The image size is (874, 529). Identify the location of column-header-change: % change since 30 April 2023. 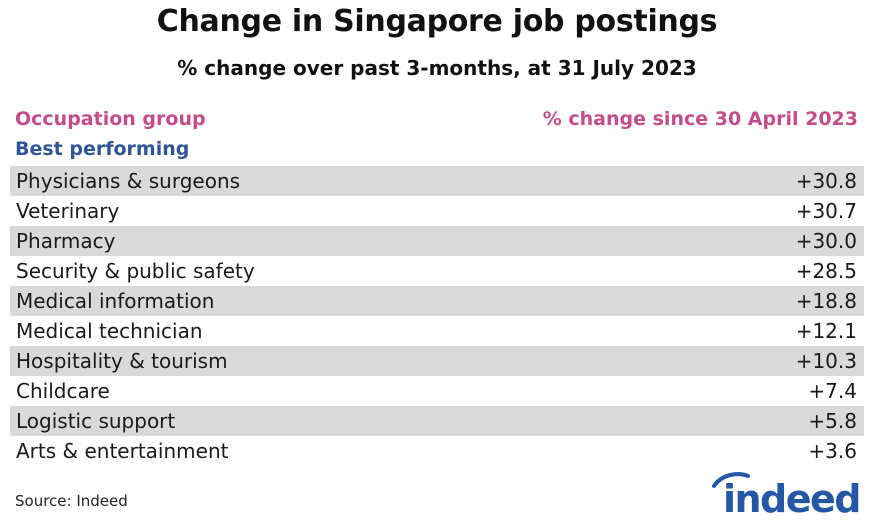
(700, 119).